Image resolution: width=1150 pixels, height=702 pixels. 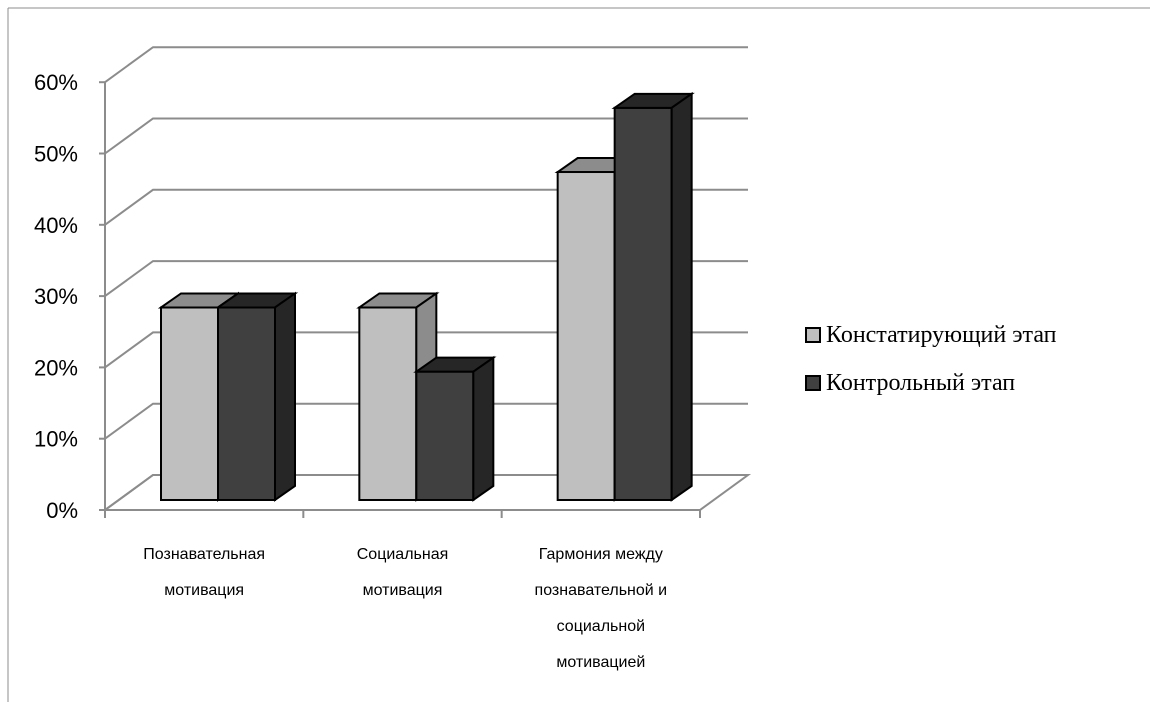 I want to click on y-tick-label: 60%, so click(x=56, y=82).